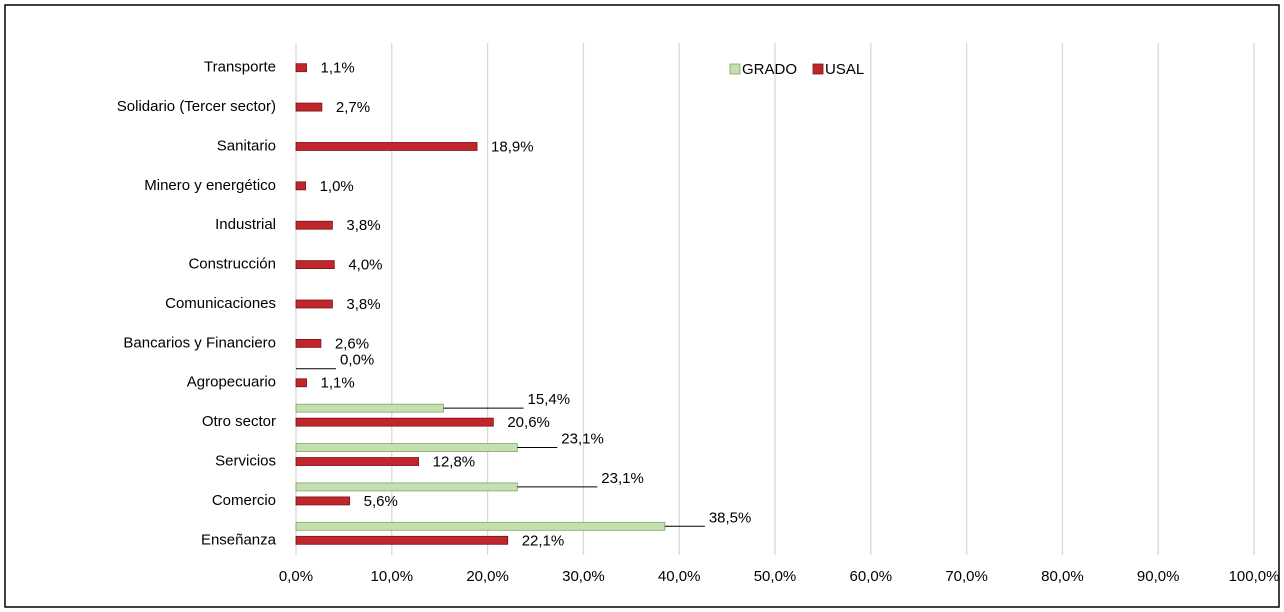 The height and width of the screenshot is (612, 1284). I want to click on value-label: 4,0%, so click(365, 265).